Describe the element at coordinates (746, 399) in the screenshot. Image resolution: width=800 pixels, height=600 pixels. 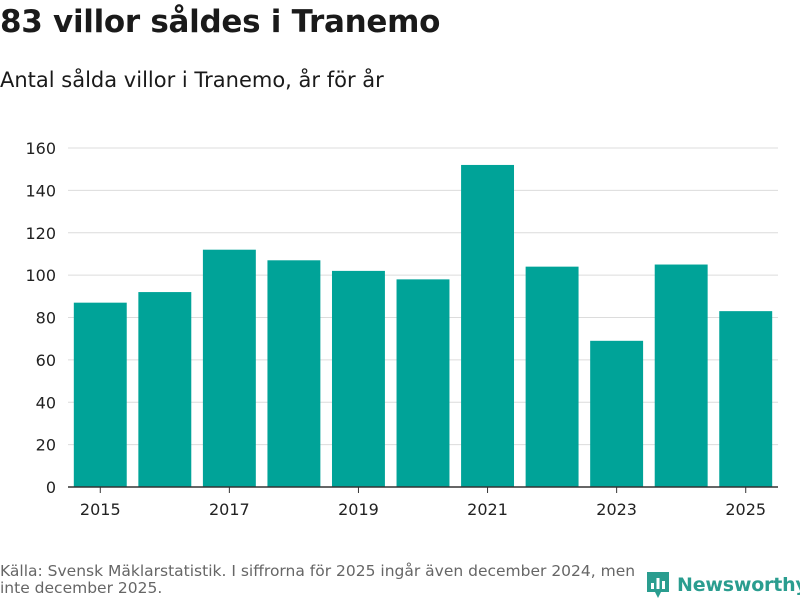
I see `bar-2025` at that location.